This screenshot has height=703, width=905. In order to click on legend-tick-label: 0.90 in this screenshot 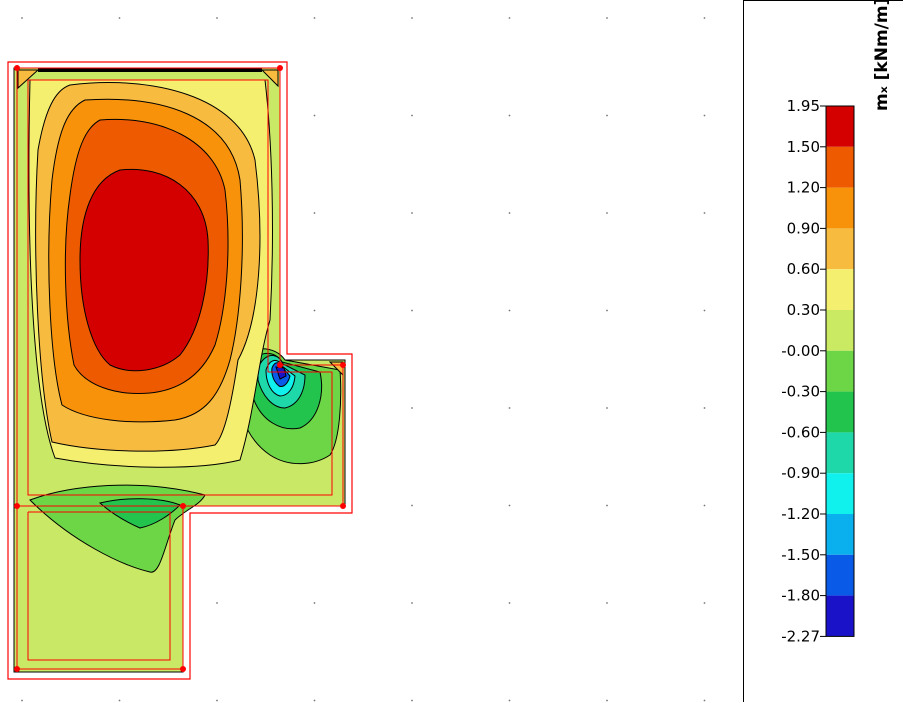, I will do `click(803, 228)`.